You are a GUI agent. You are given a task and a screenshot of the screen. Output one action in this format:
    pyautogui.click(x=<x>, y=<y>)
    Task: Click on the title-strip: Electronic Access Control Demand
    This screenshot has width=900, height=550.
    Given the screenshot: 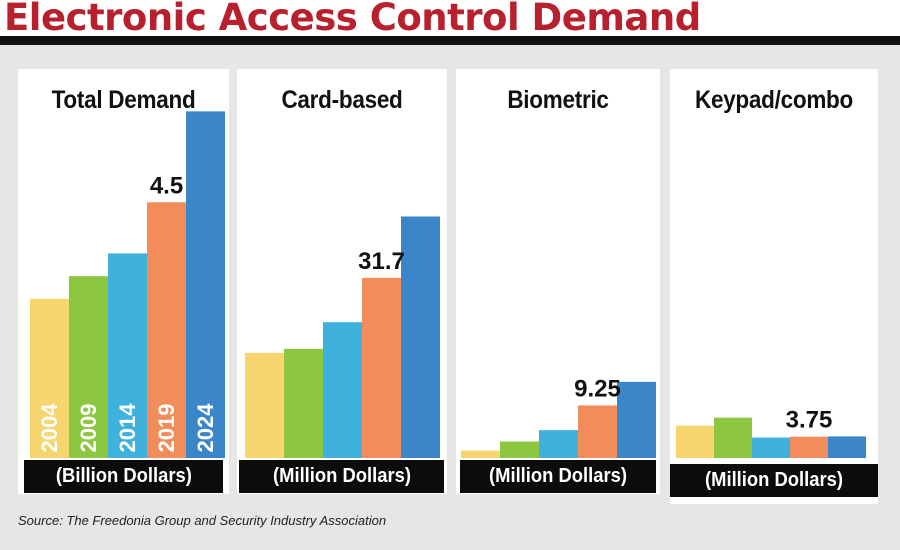 What is the action you would take?
    pyautogui.click(x=450, y=19)
    